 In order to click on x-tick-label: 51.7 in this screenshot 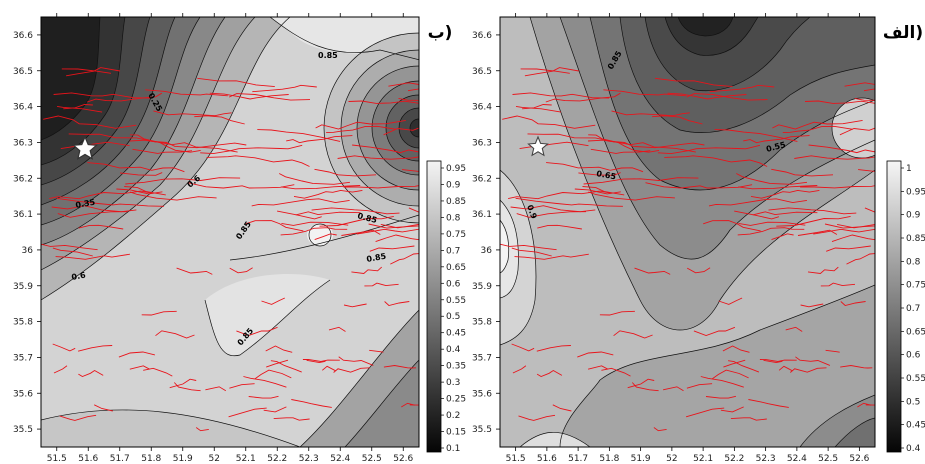, I will do `click(120, 459)`.